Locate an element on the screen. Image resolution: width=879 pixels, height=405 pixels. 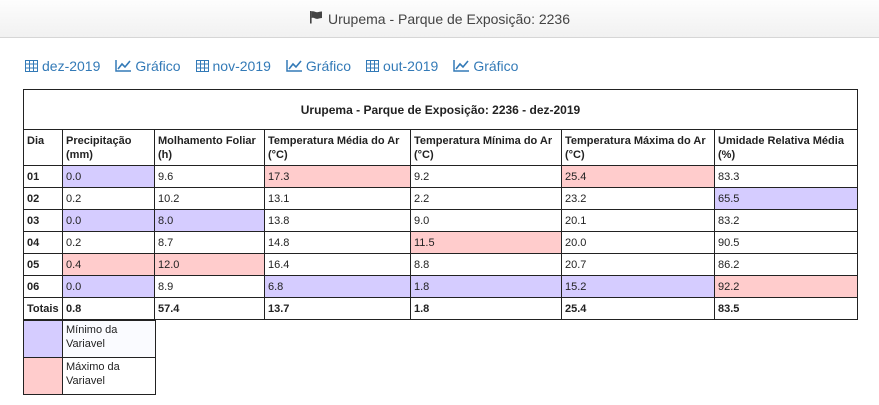
table-row: 06 0.0 8.9 6.8 1.8 15.2 92.2 is located at coordinates (440, 286).